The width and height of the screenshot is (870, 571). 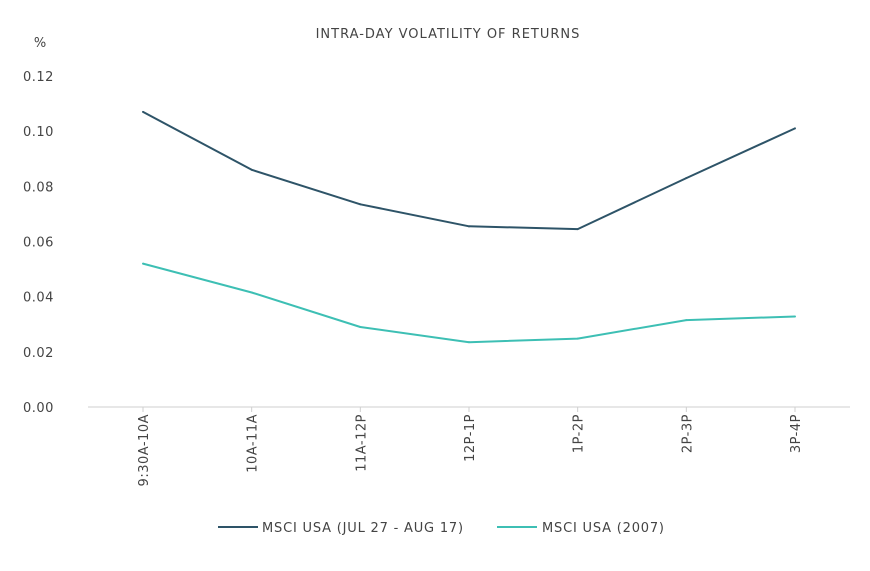 I want to click on x-tick-label: 3P-4P, so click(x=796, y=433).